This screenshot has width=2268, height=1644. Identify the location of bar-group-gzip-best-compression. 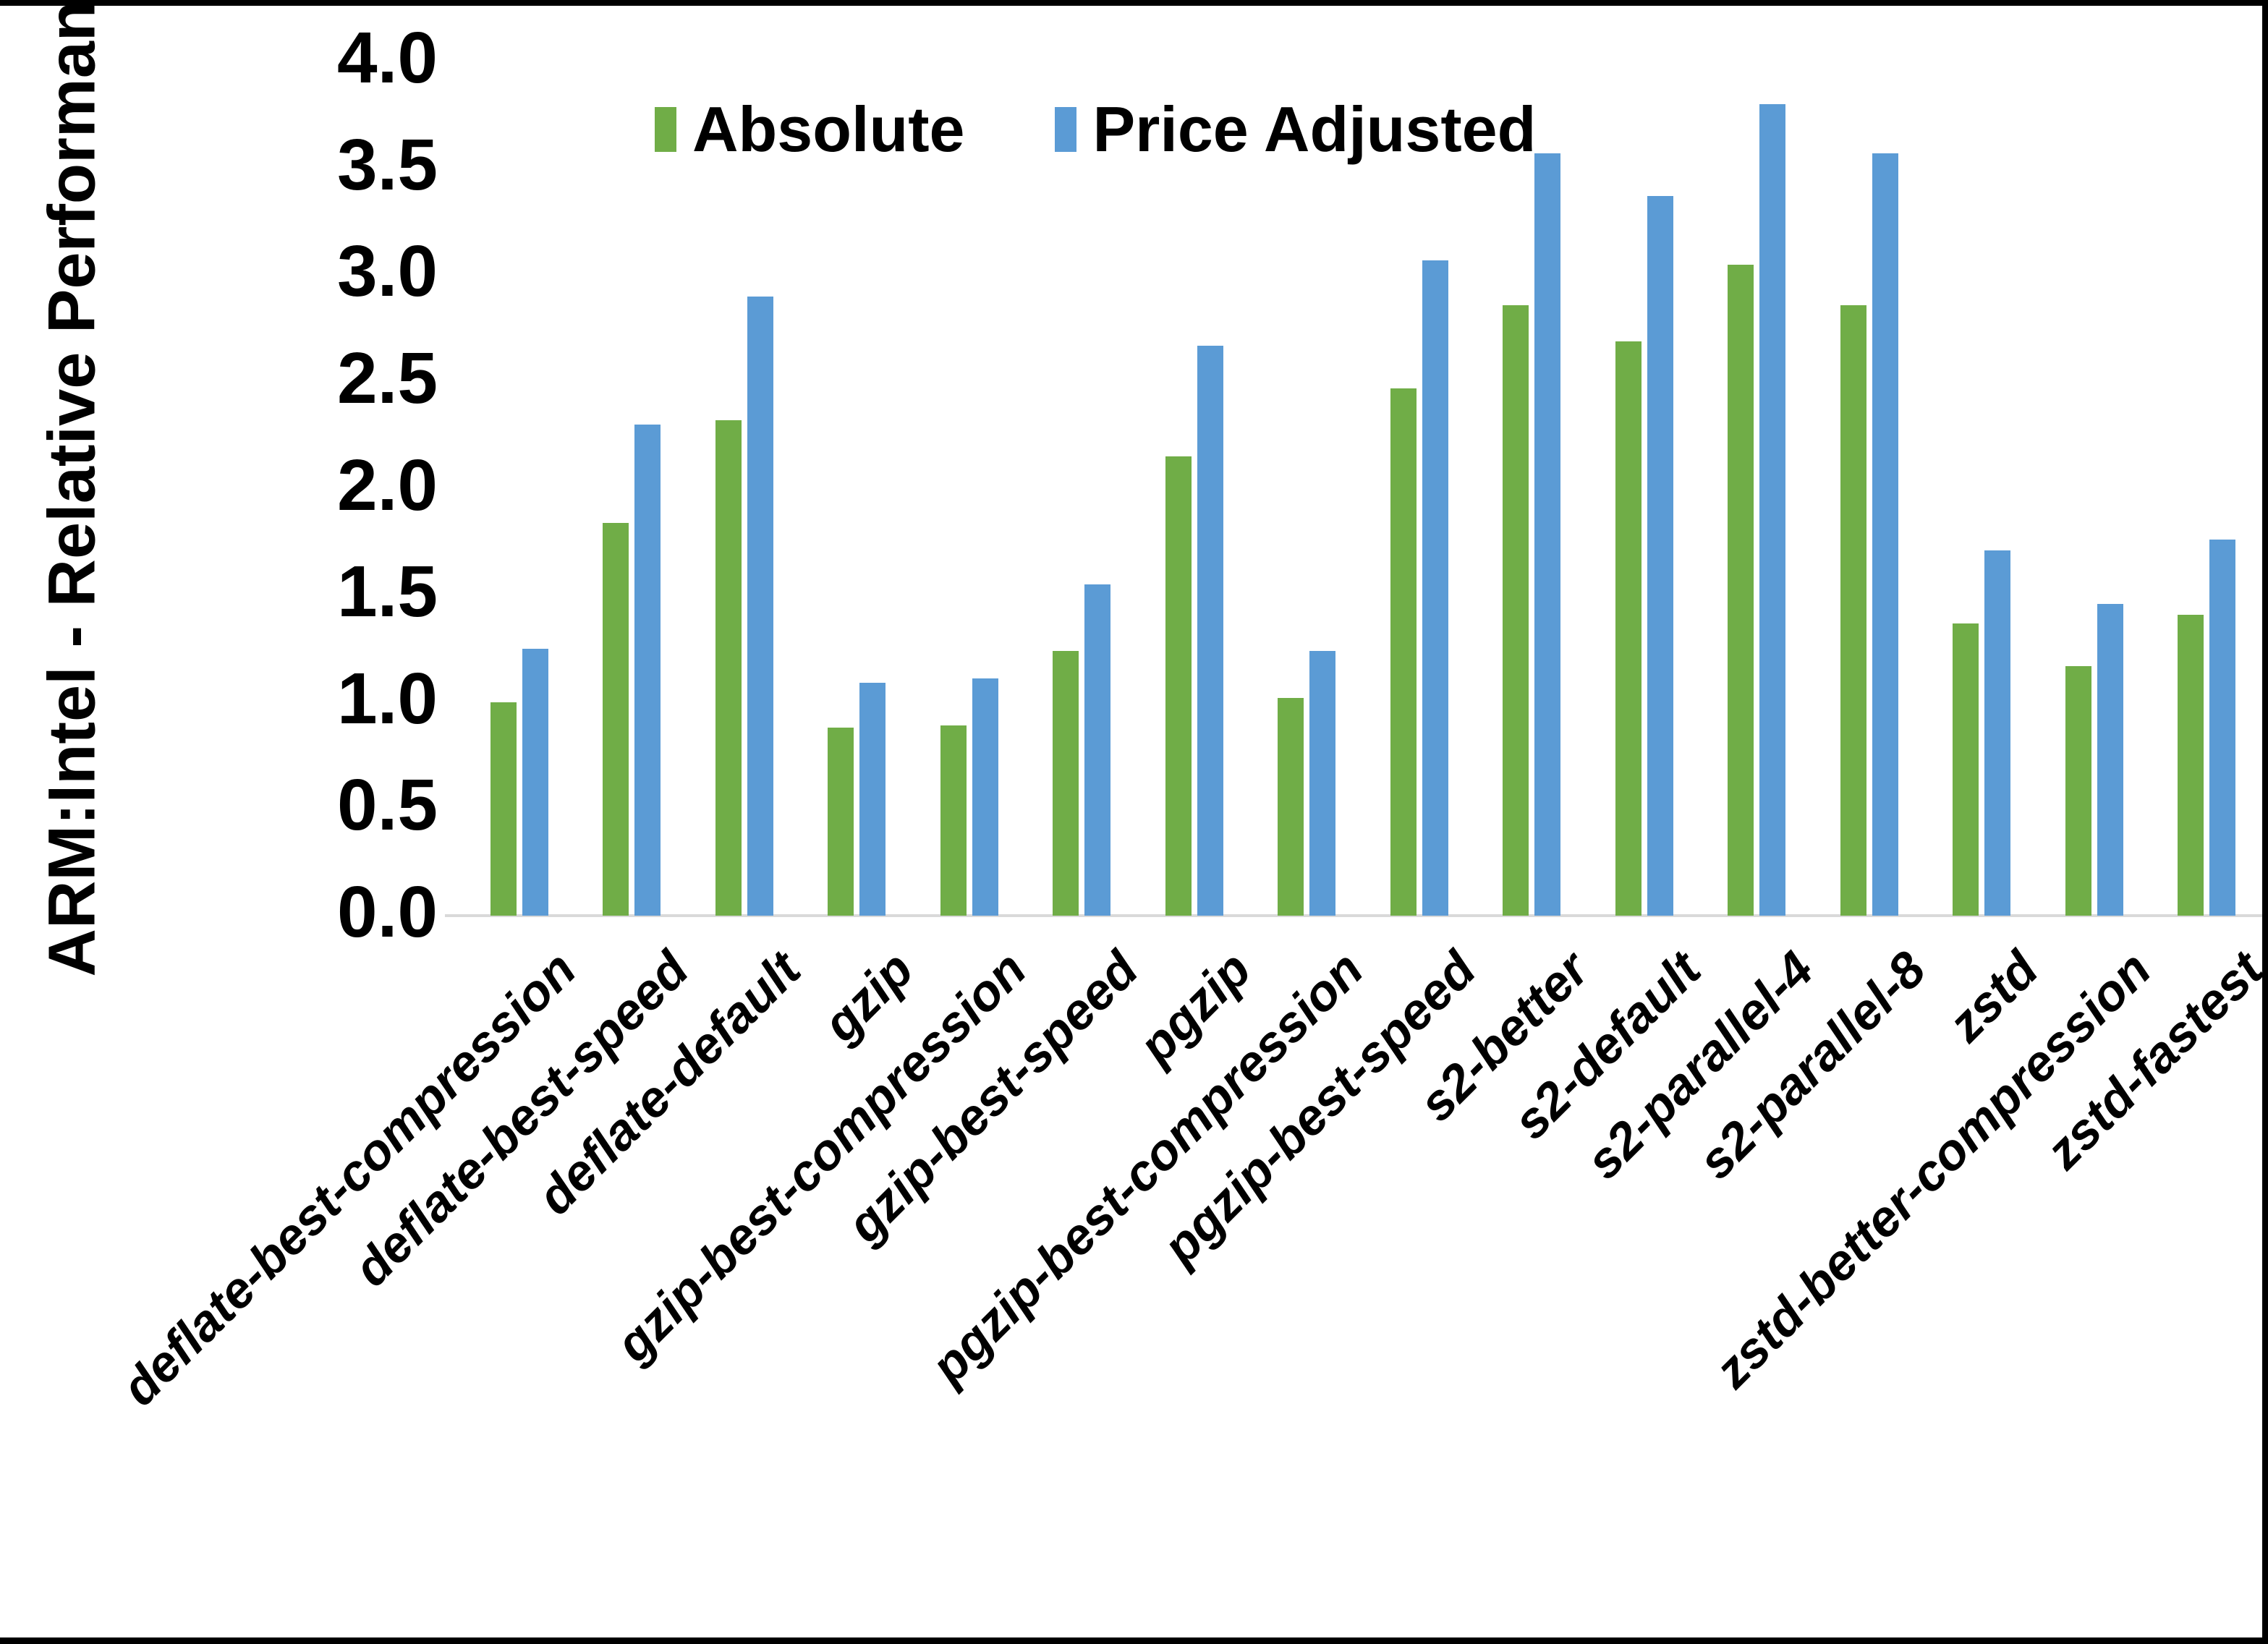
(970, 488).